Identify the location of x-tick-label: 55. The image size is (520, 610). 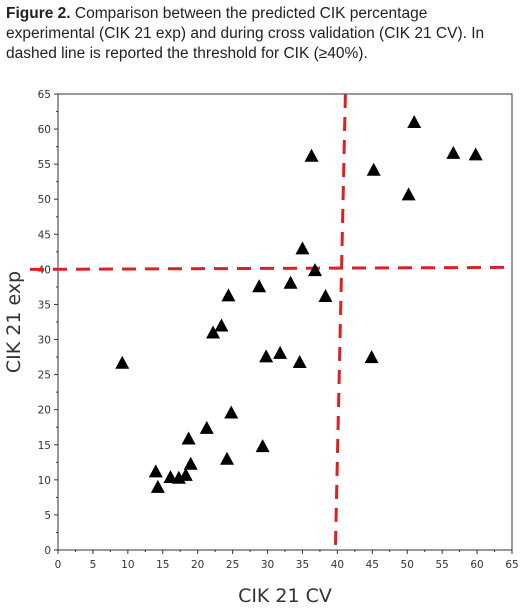
(441, 565).